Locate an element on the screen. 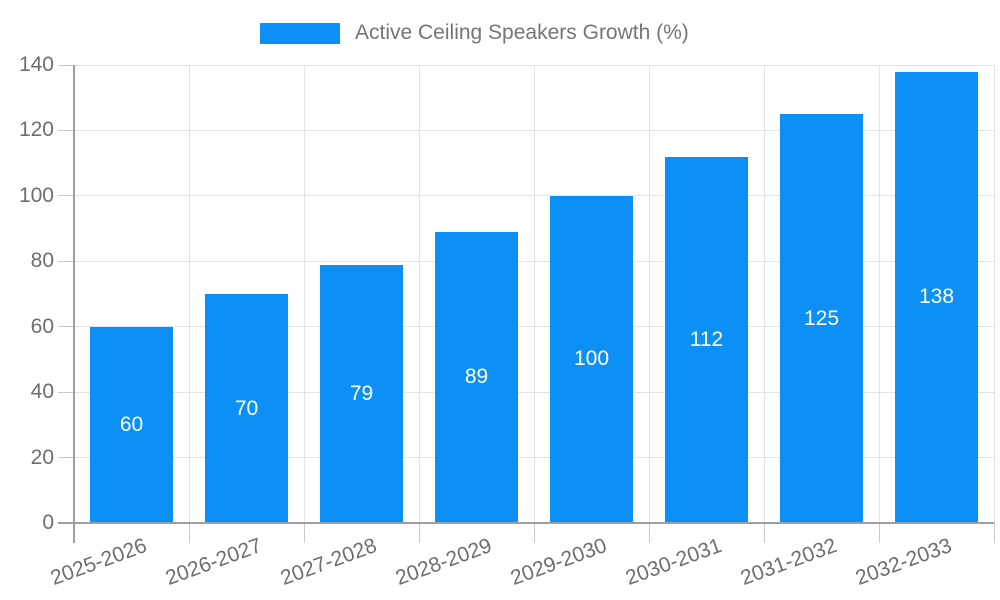 Image resolution: width=1000 pixels, height=600 pixels. legend-swatch is located at coordinates (300, 33).